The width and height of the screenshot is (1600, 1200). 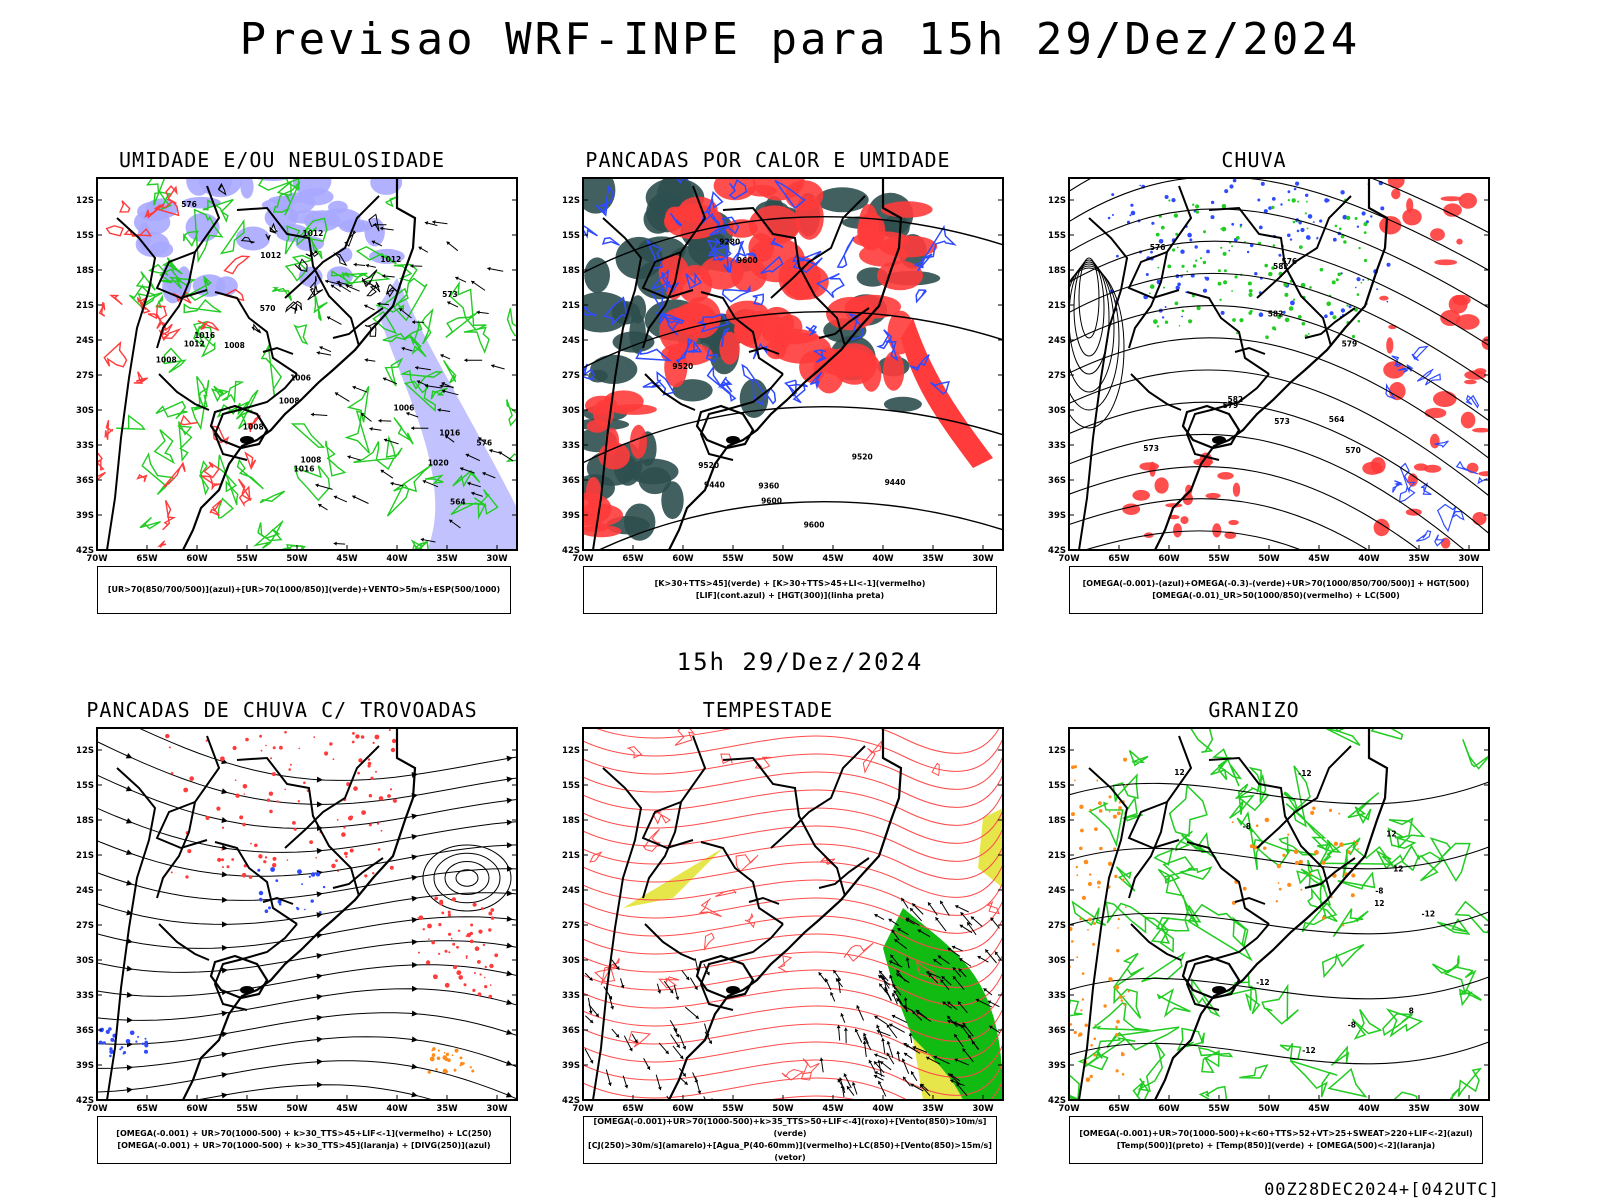 I want to click on contour-label: 582, so click(x=1281, y=266).